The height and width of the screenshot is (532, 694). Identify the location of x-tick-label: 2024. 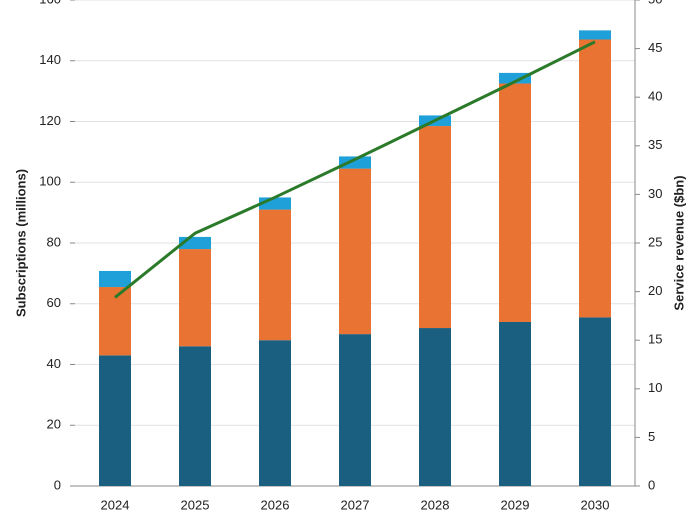
(115, 504).